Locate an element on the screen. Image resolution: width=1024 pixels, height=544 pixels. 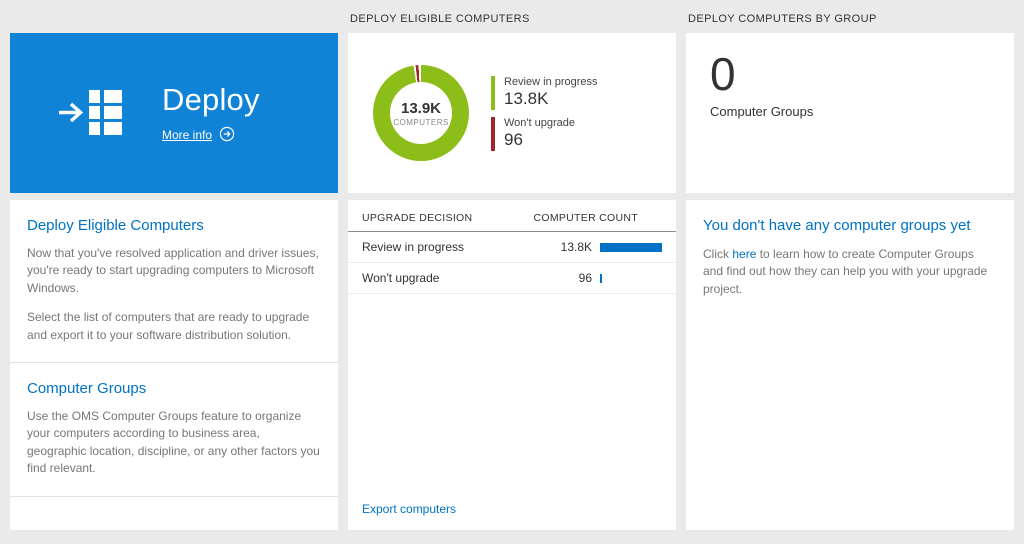
legend-item-wont-upgrade: Won't upgrade 96 is located at coordinates (544, 133).